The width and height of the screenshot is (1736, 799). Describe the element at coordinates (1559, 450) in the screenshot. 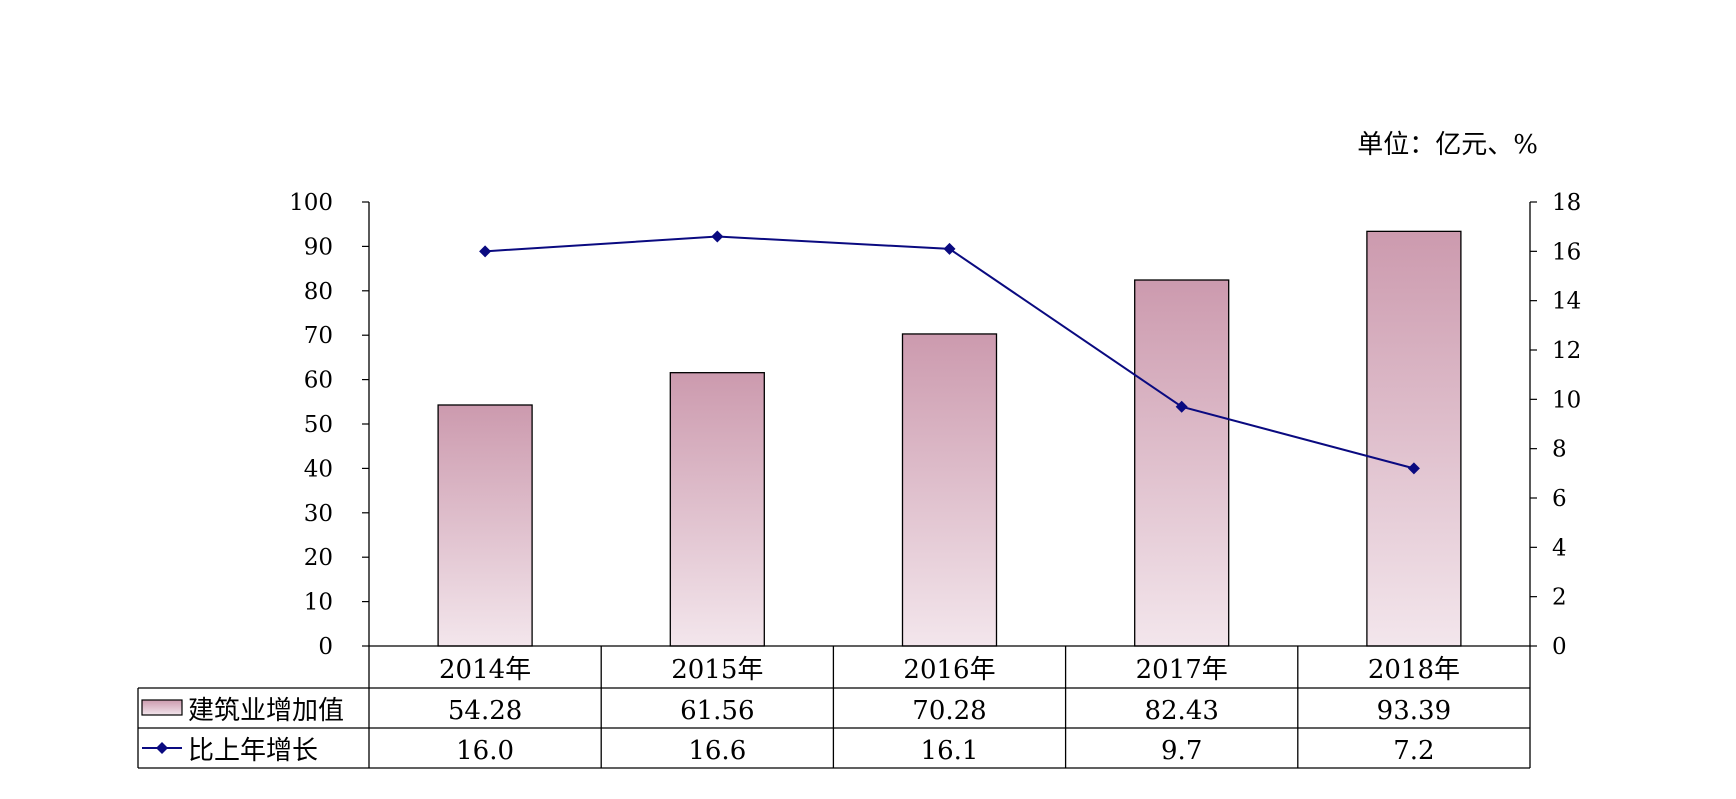

I see `y-right-tick-label: 8` at that location.